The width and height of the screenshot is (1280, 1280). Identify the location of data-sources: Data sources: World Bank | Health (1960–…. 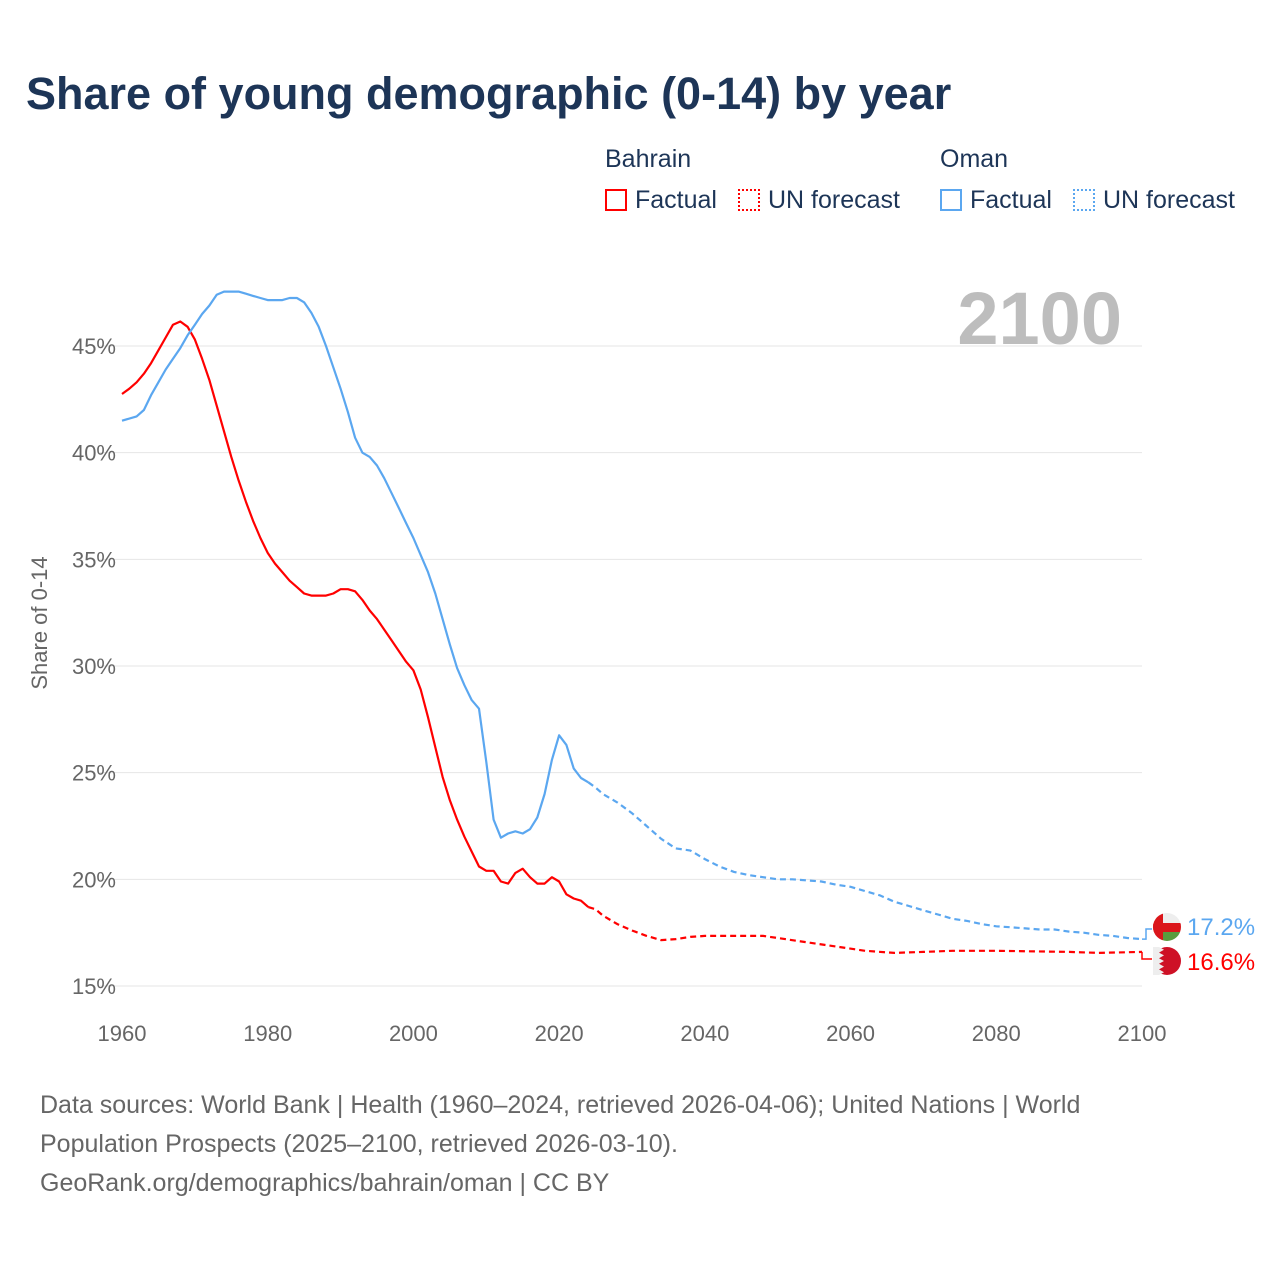
(560, 1124).